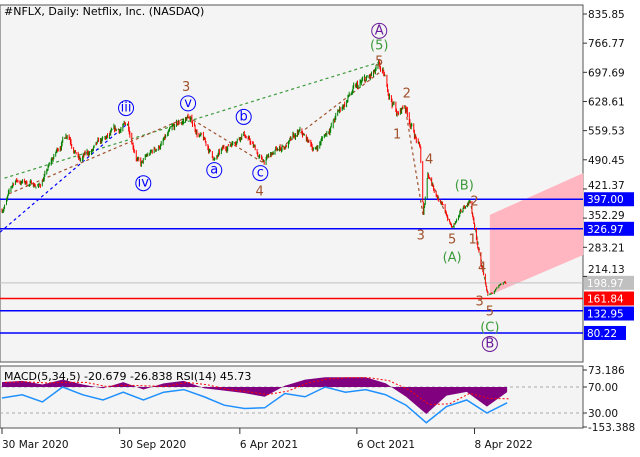 Image resolution: width=640 pixels, height=457 pixels. What do you see at coordinates (603, 414) in the screenshot?
I see `indicator-tick-label: 30.00` at bounding box center [603, 414].